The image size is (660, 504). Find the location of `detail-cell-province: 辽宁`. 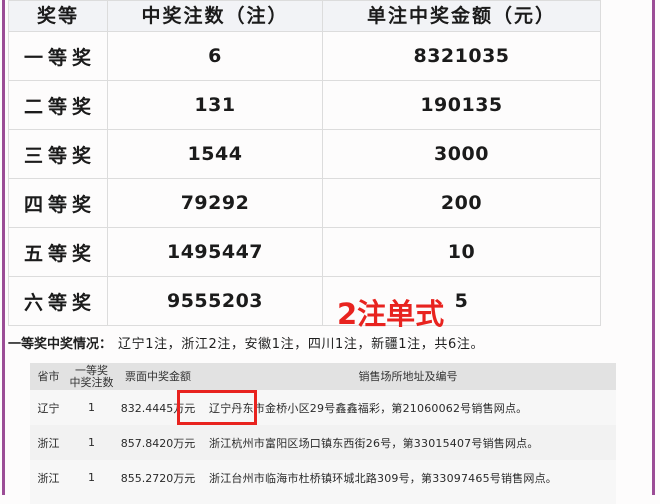

detail-cell-province: 辽宁 is located at coordinates (48, 407).